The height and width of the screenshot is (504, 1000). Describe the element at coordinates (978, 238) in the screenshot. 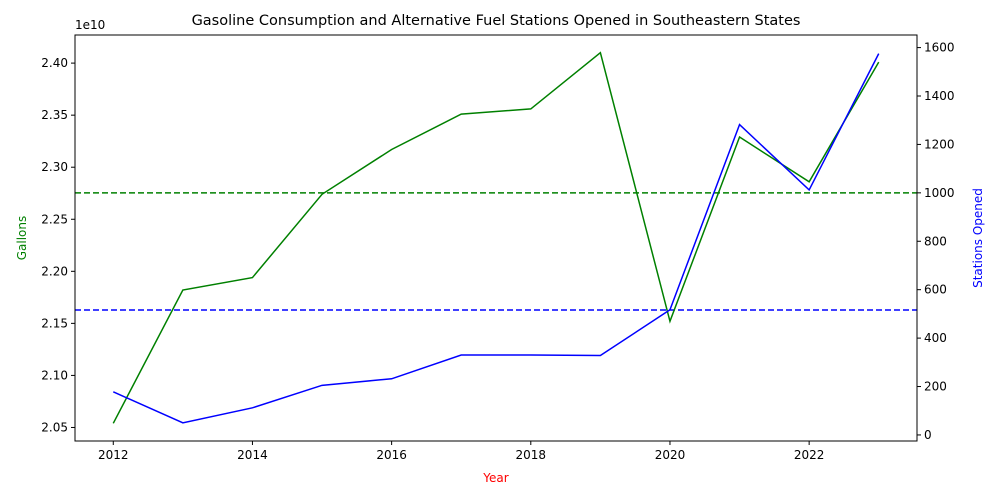

I see `right-axis-label: Stations Opened` at that location.